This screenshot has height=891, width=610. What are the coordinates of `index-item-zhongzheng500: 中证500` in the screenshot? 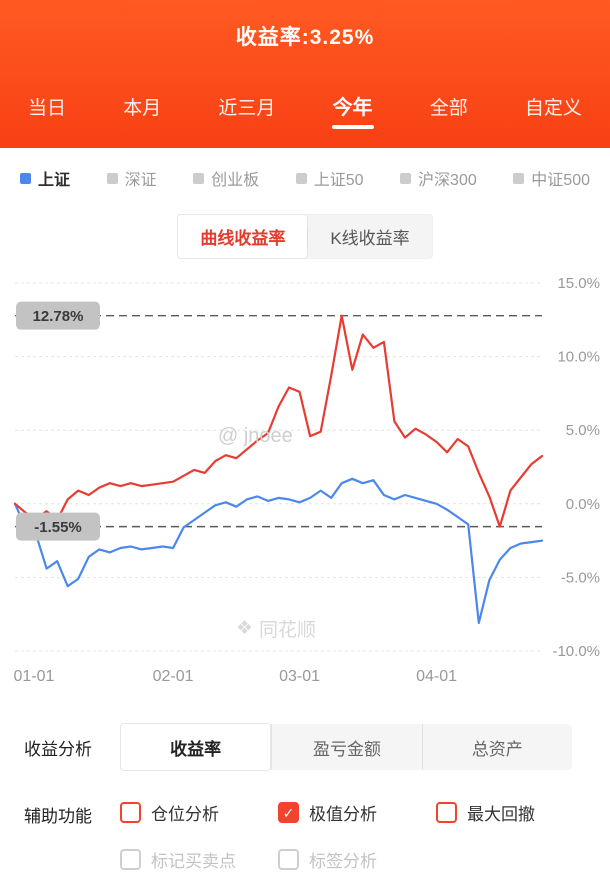 It's located at (551, 178).